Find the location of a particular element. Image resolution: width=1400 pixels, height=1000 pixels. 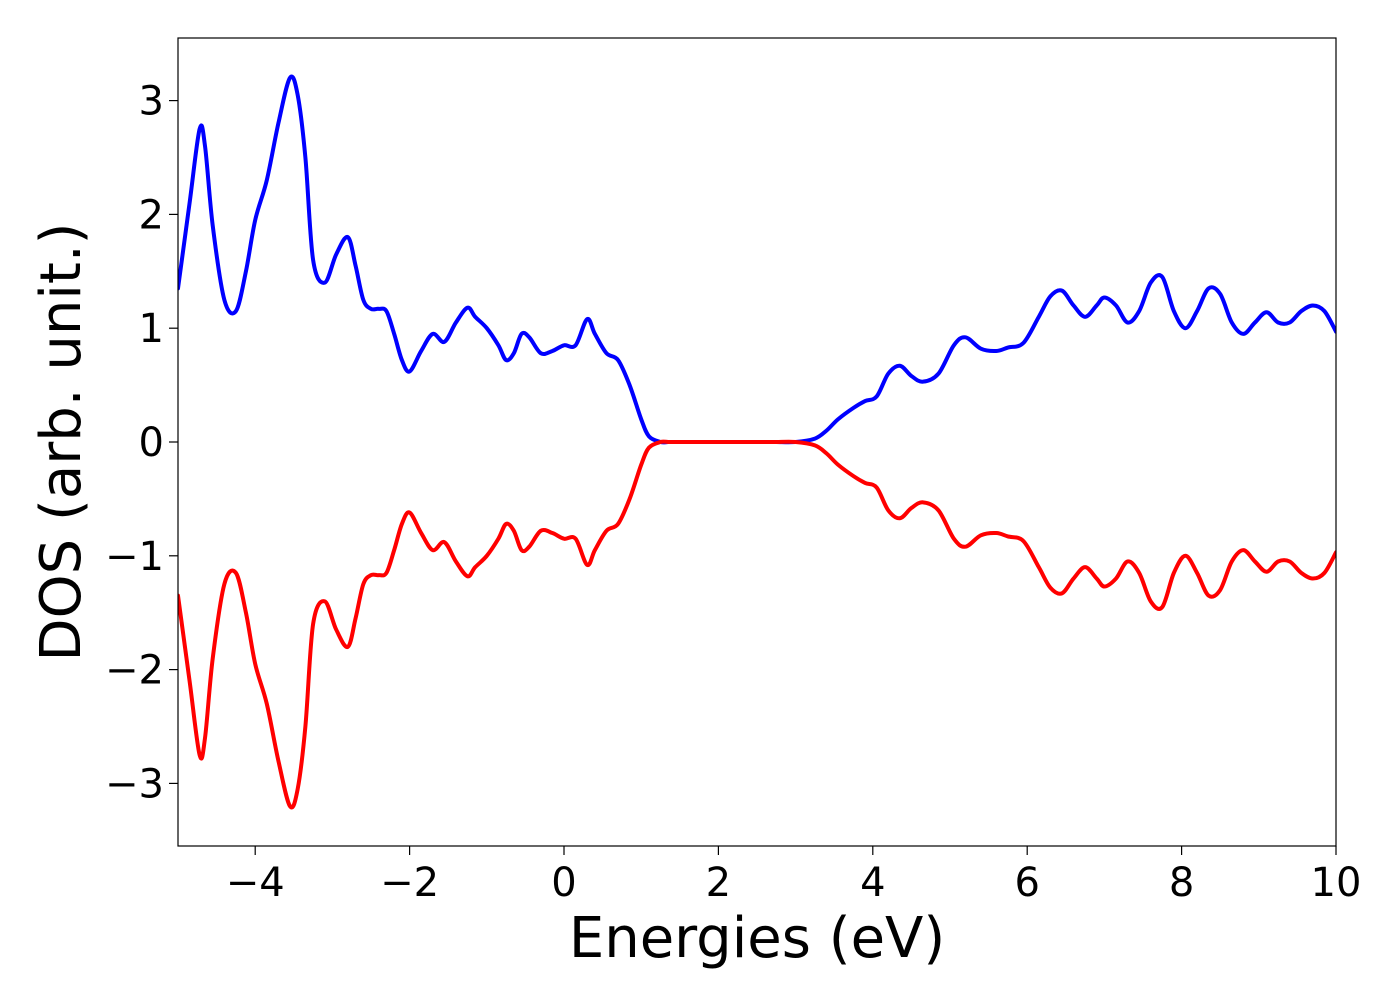

y-tick-label: 2 is located at coordinates (151, 215).